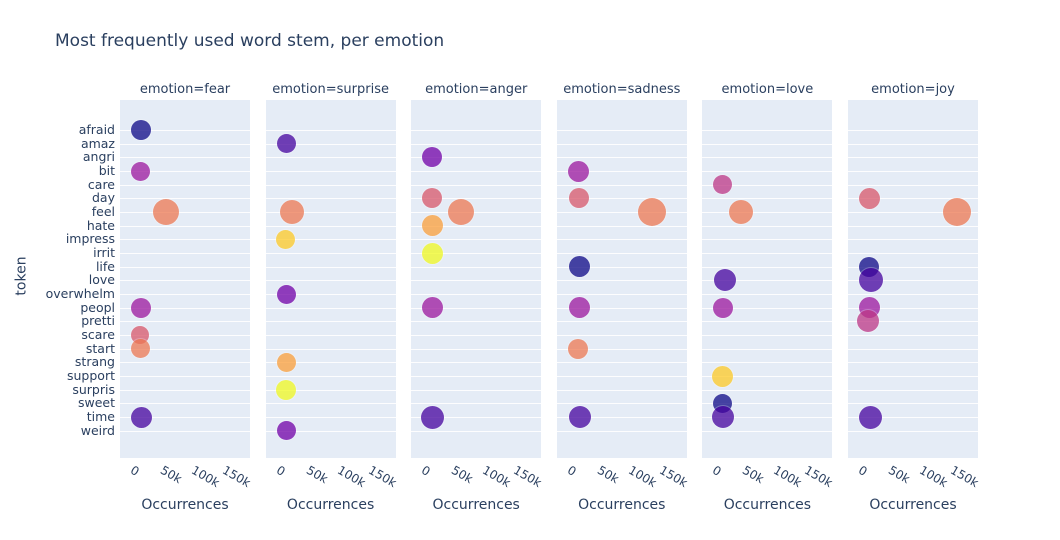 This screenshot has width=1060, height=540. What do you see at coordinates (97, 307) in the screenshot?
I see `y-tick-label: peopl` at bounding box center [97, 307].